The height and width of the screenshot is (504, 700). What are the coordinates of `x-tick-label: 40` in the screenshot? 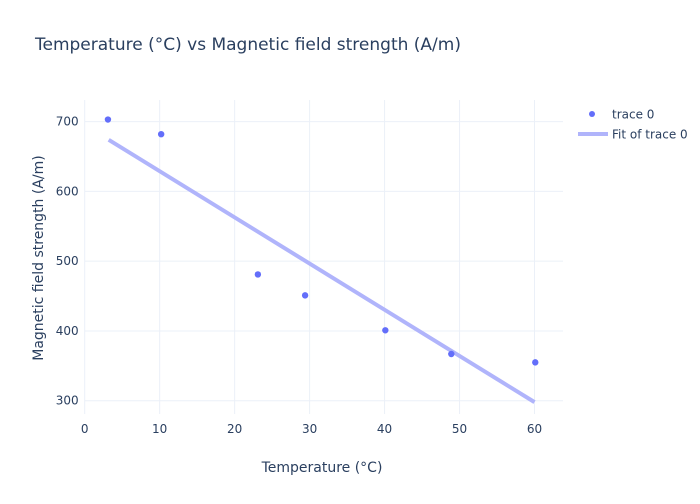 It's located at (384, 429).